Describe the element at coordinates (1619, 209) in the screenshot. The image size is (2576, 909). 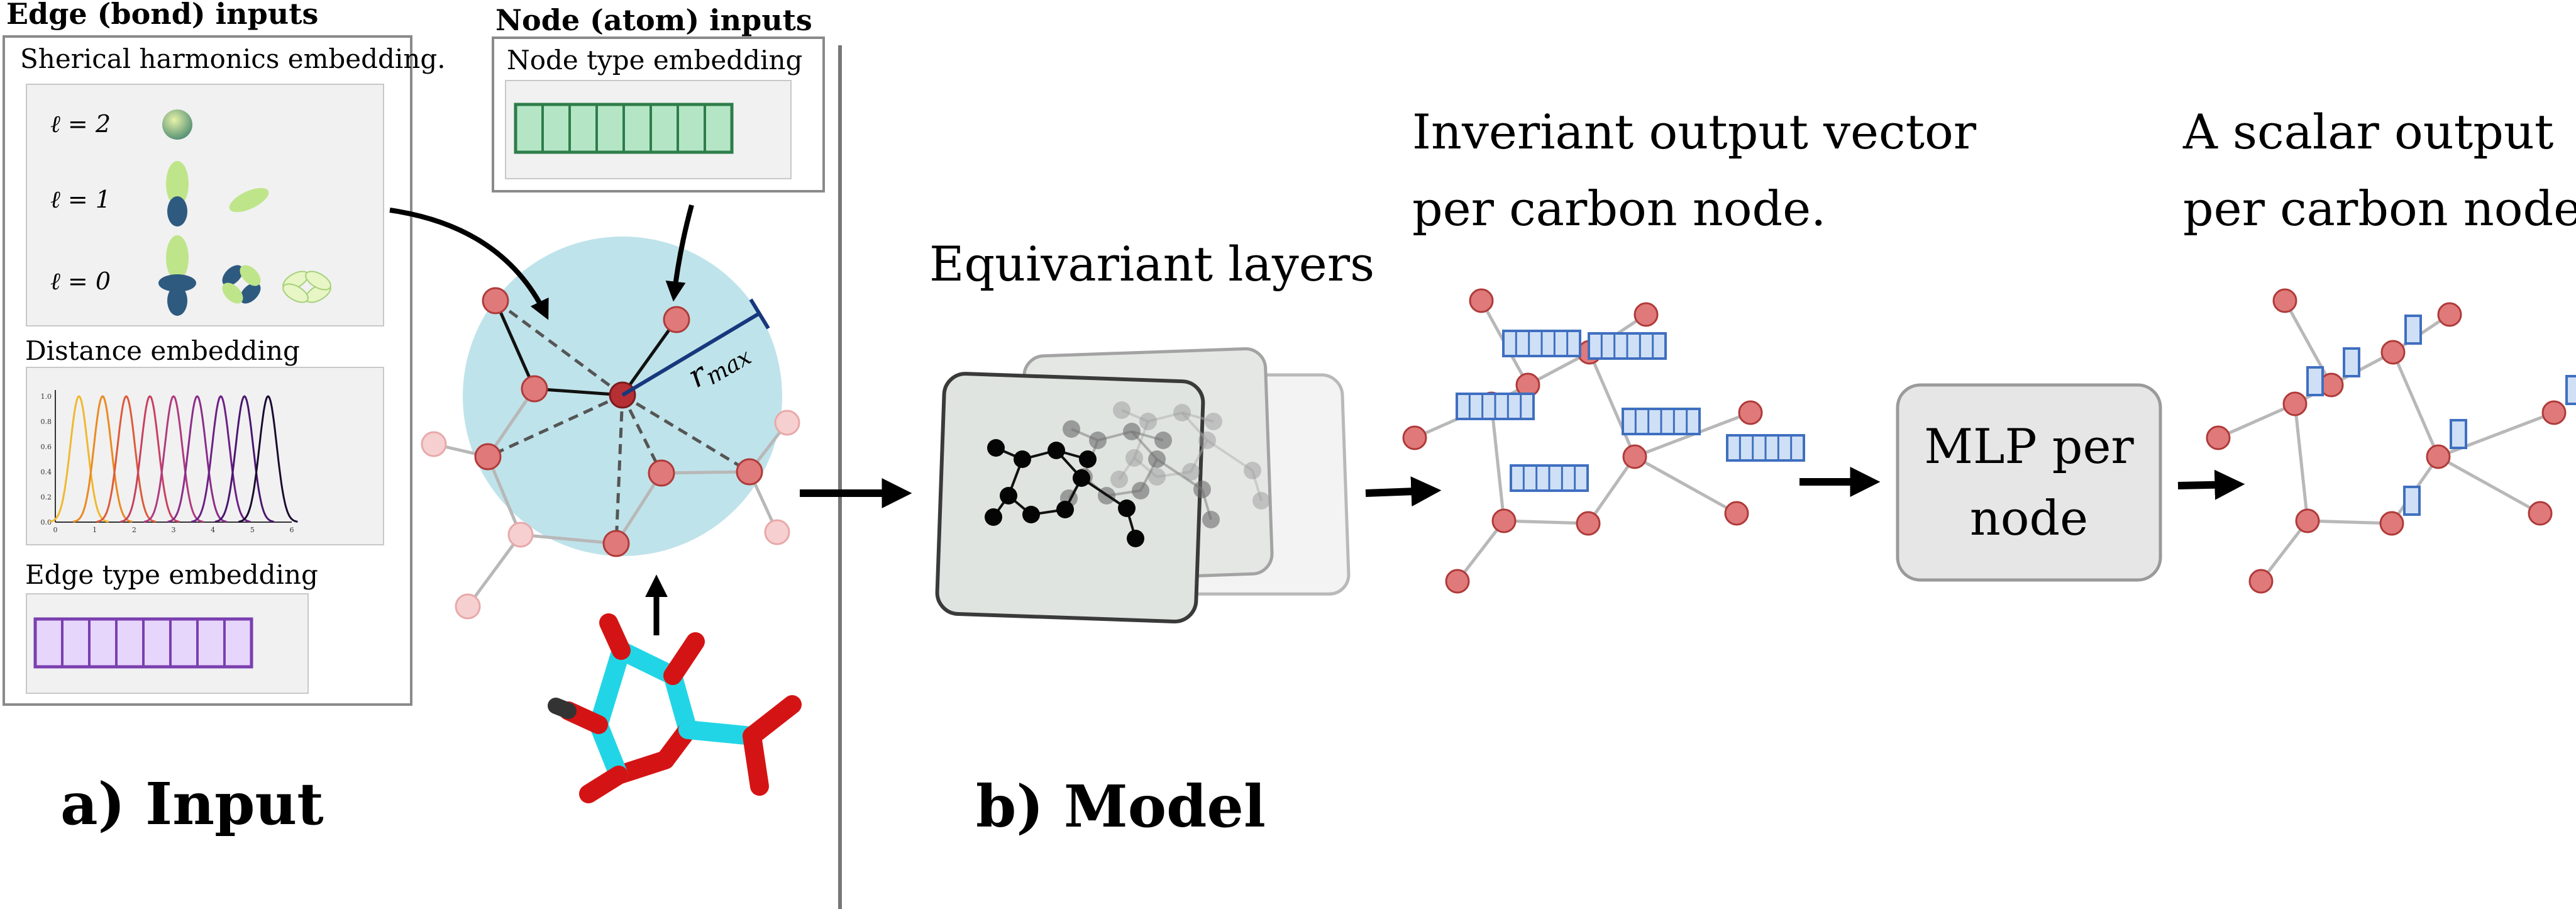
I see `invariant-output-label-line2: per carbon node.` at that location.